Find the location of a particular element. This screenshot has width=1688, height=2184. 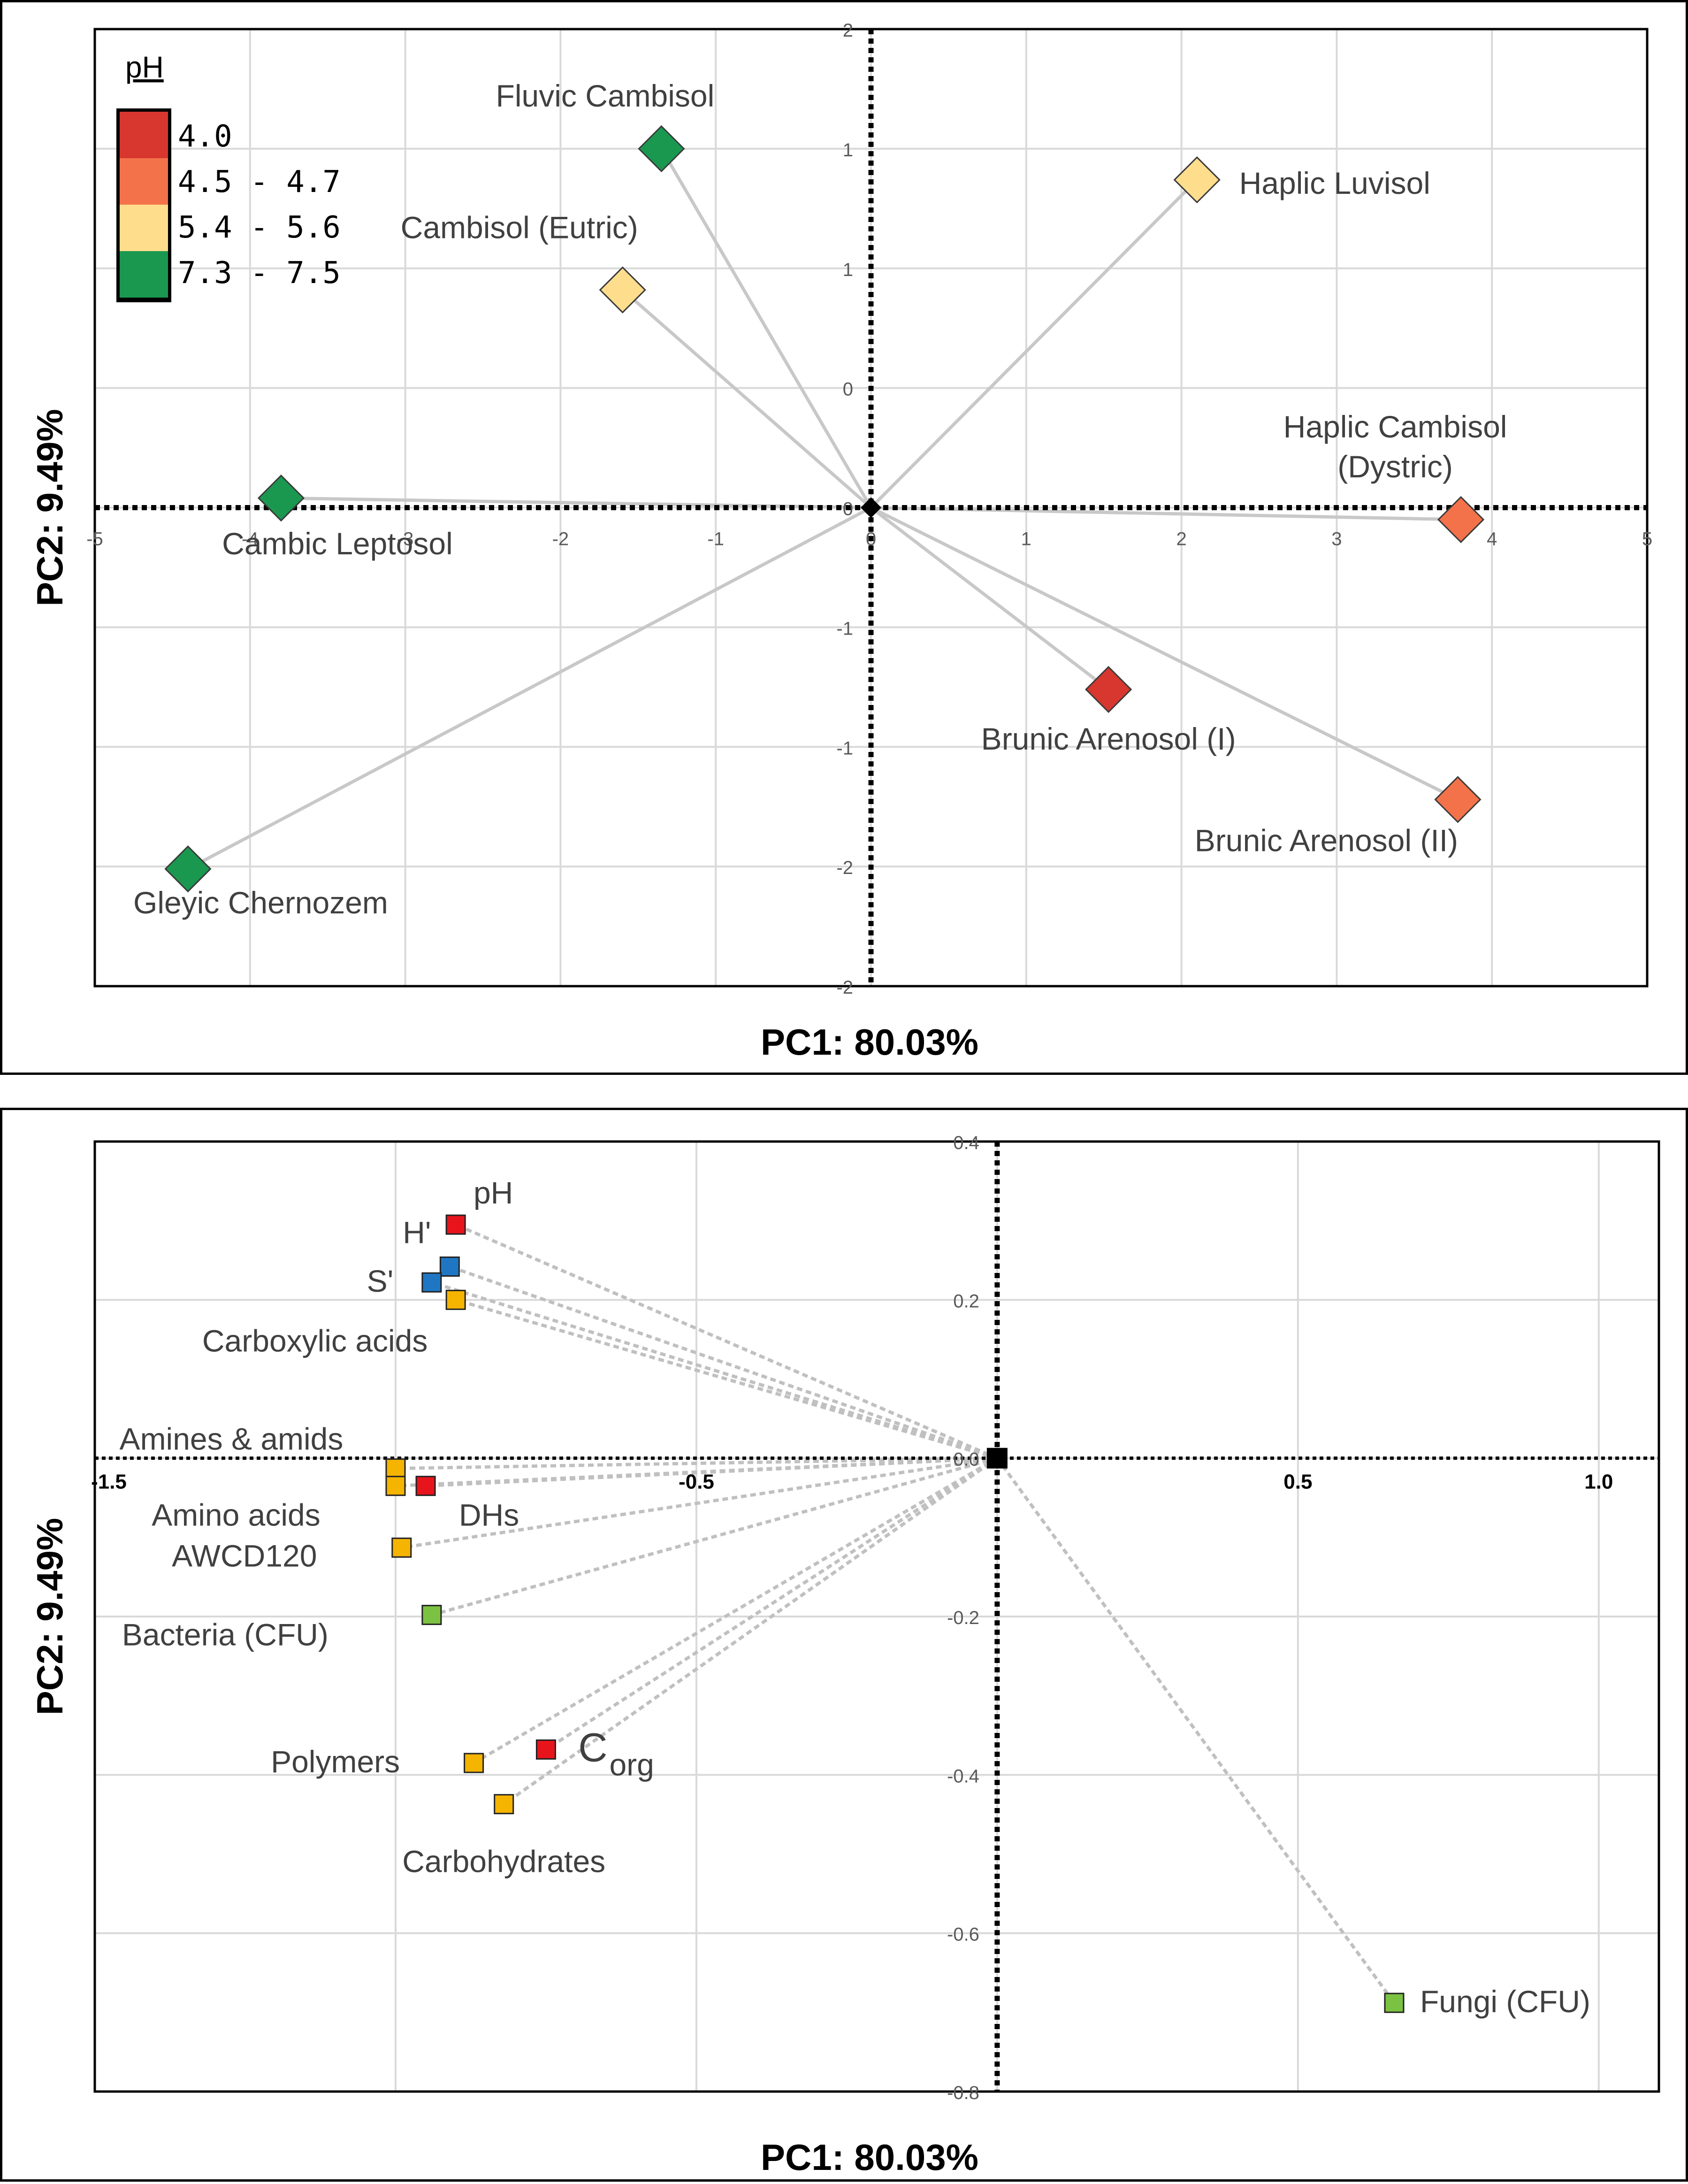

point-label: Amines & amids is located at coordinates (232, 1439).